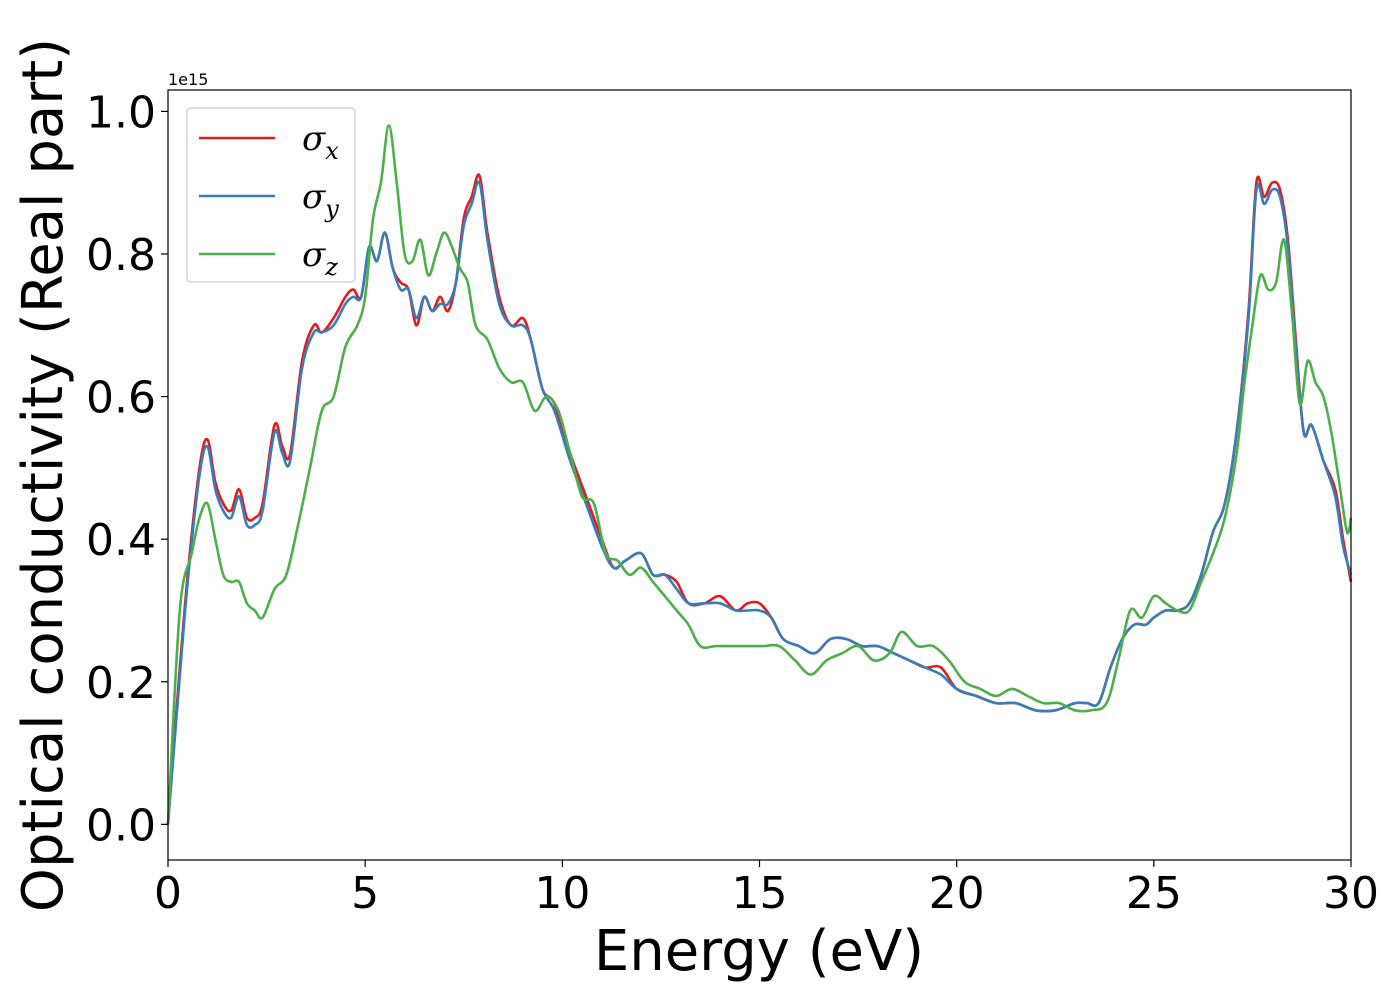 This screenshot has width=1400, height=1000. I want to click on y-axis-ticks: 0.0 0.2 0.4 0.6 0.8 1.0, so click(127, 469).